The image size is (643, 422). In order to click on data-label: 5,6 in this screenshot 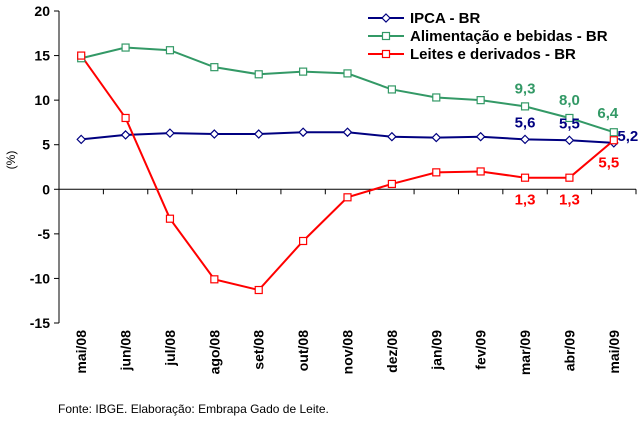, I will do `click(525, 122)`.